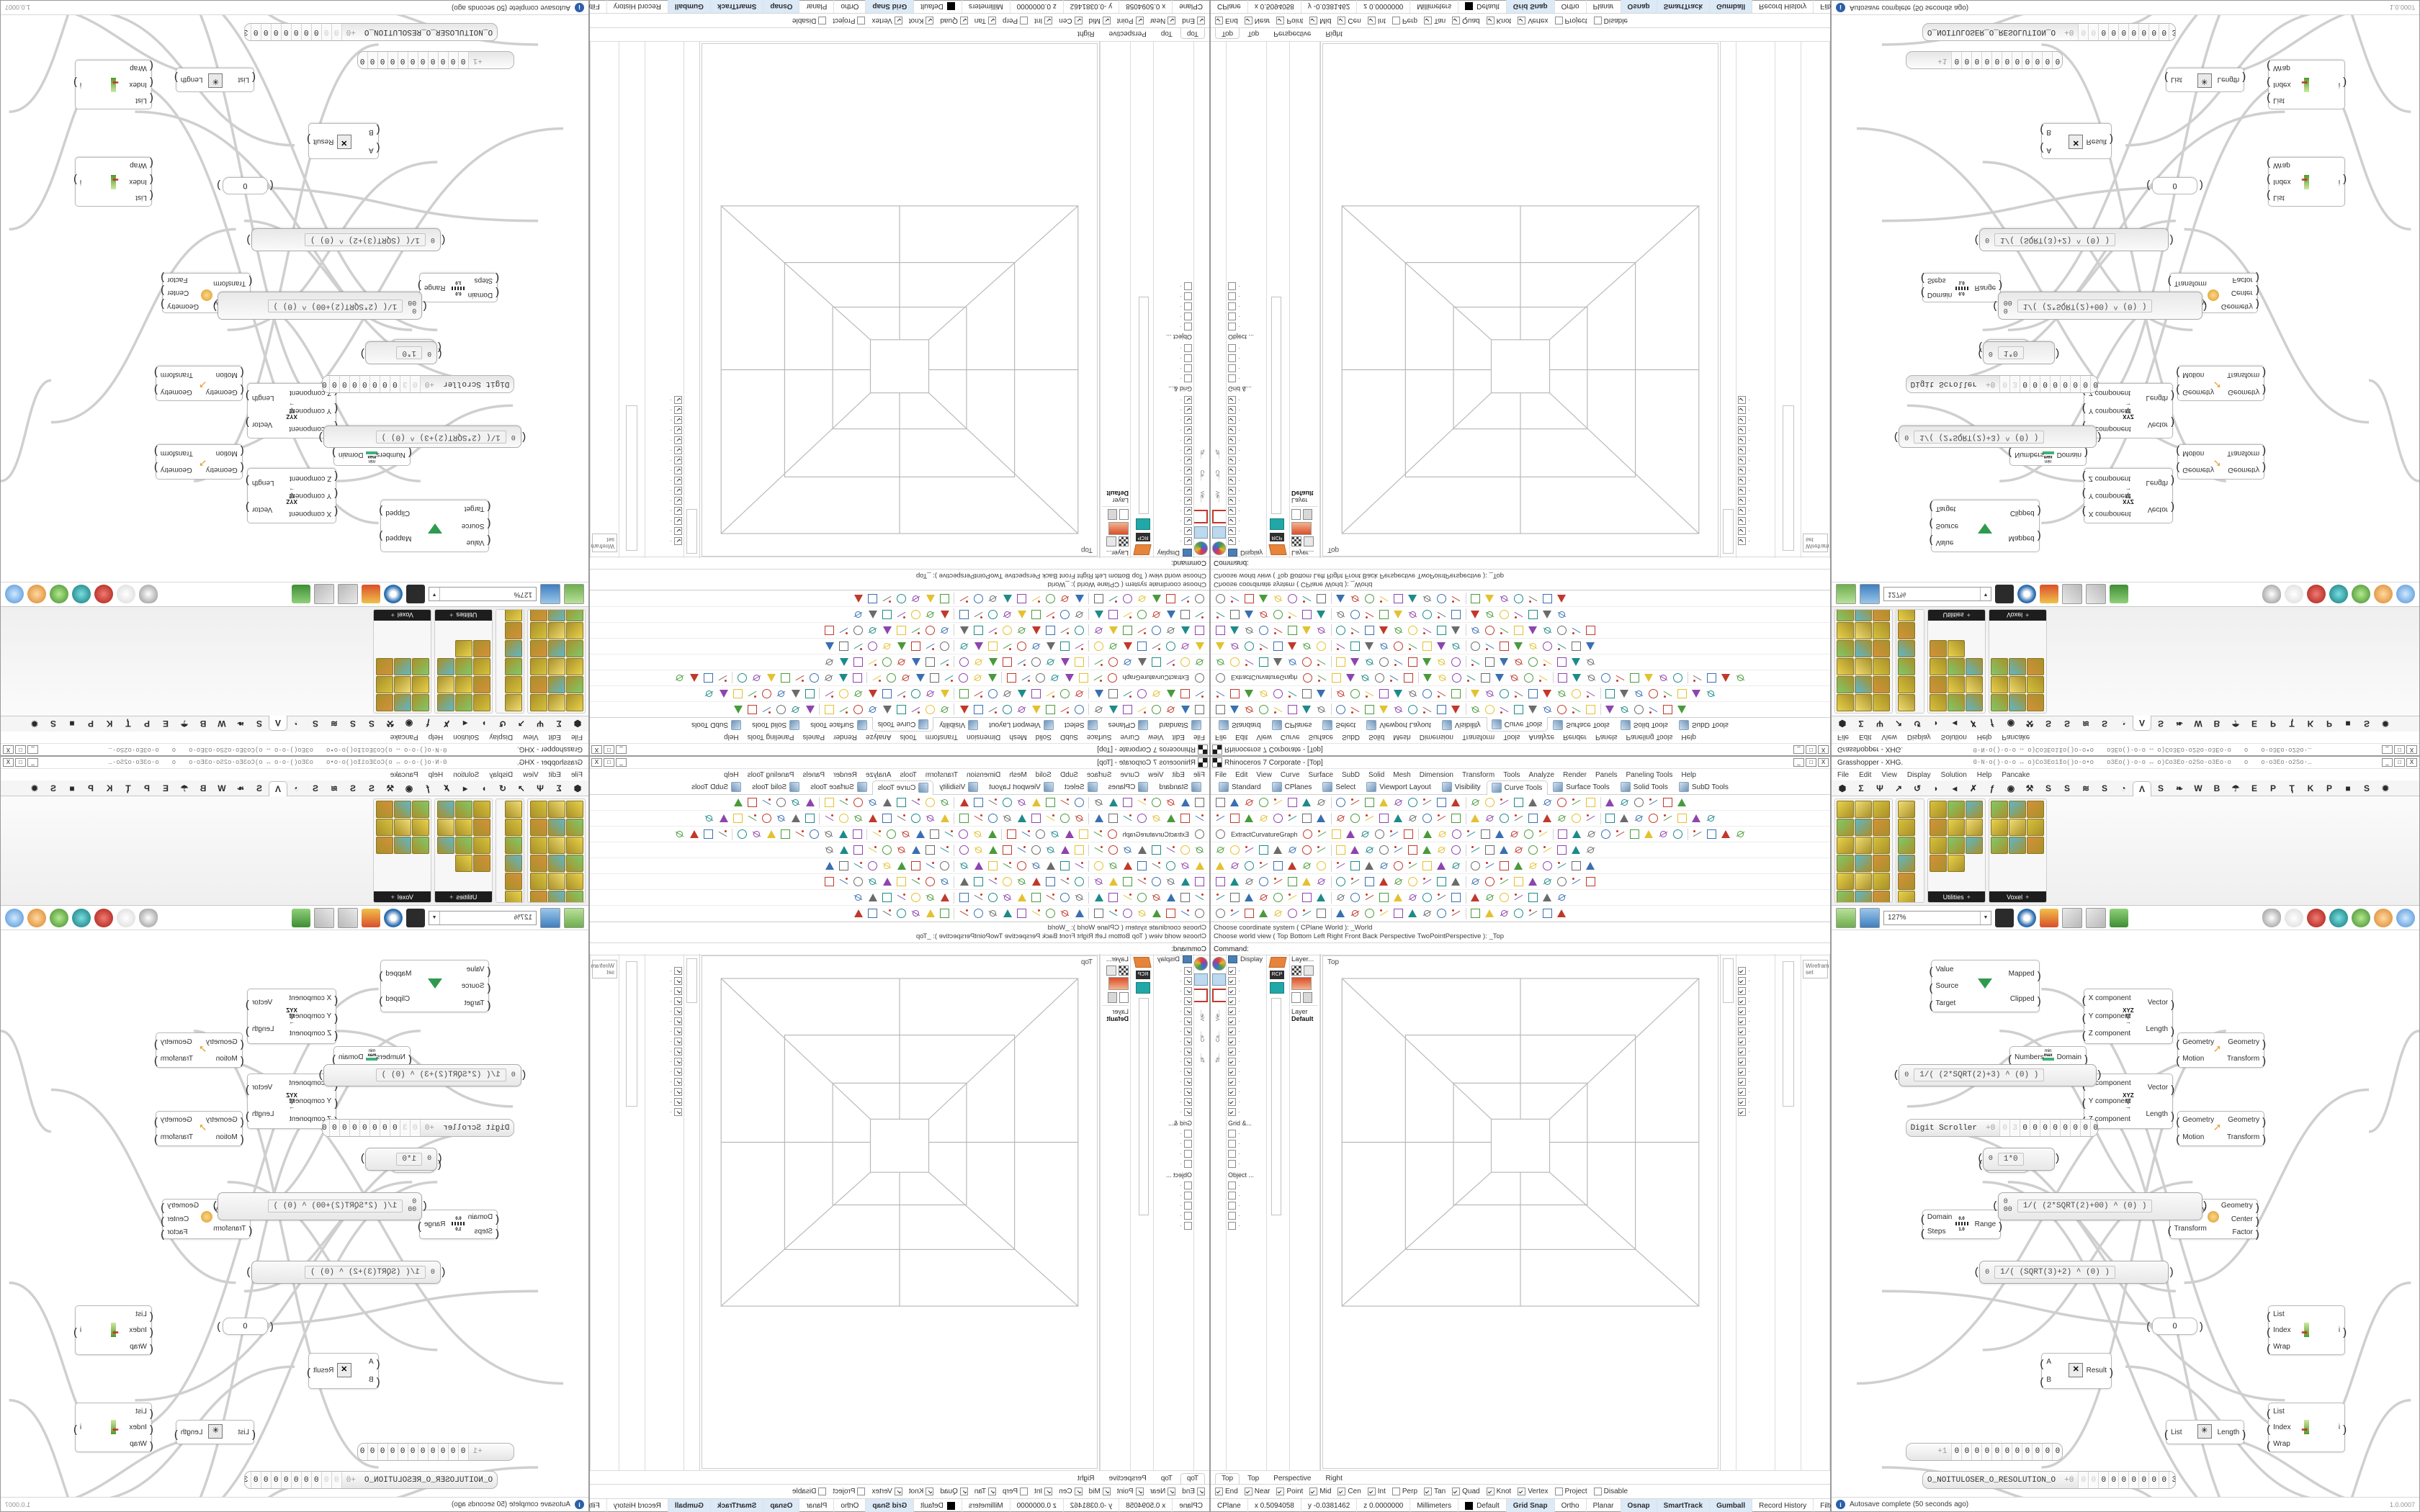 This screenshot has width=2420, height=1512. Describe the element at coordinates (1199, 678) in the screenshot. I see `toolbar-icon-globe` at that location.